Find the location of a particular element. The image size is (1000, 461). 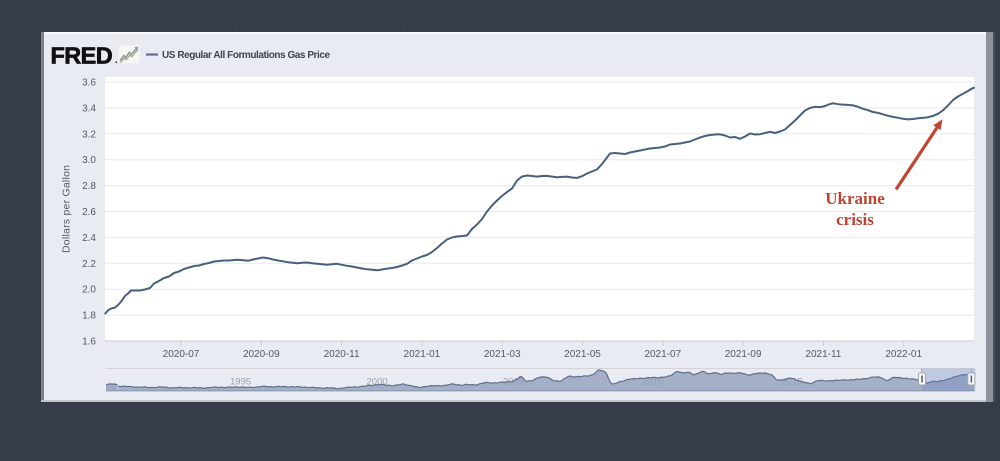

svg-text: 2022-01 is located at coordinates (903, 354).